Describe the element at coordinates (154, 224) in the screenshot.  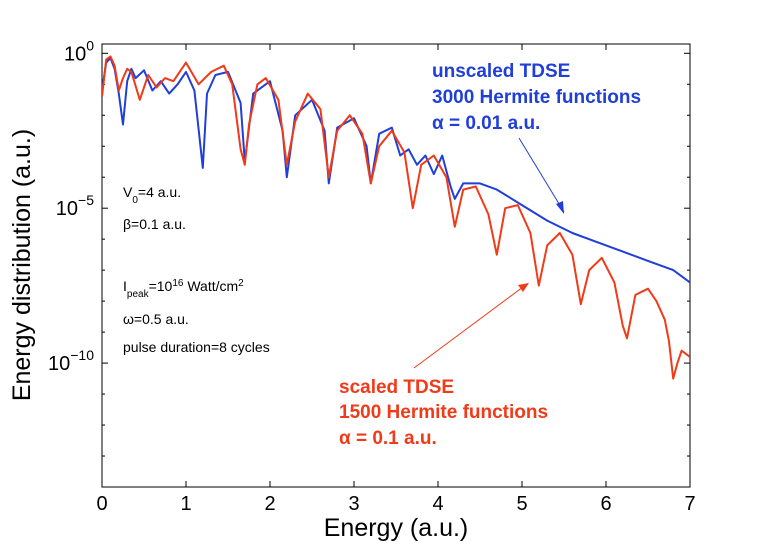
I see `beta-annotation: β=0.1 a.u.` at that location.